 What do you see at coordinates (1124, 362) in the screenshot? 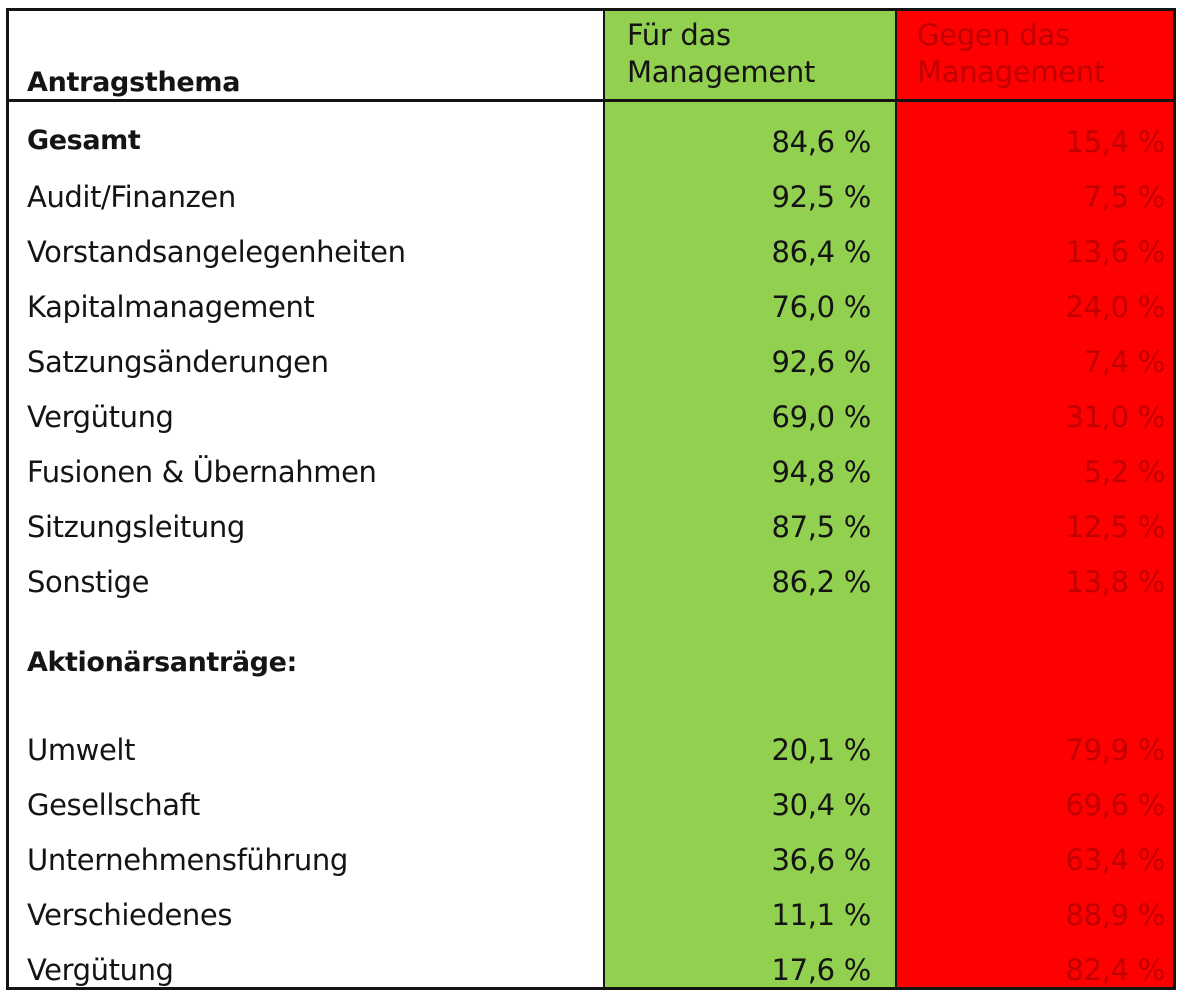
I see `against-management-value: 7,4 %` at bounding box center [1124, 362].